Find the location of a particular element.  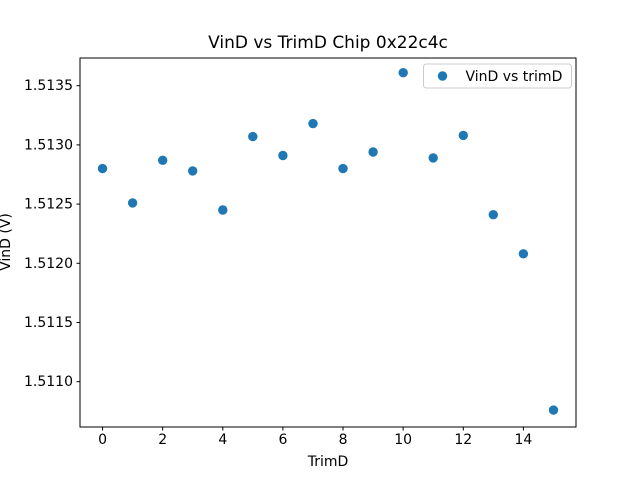

legend-label: VinD vs trimD is located at coordinates (514, 77).